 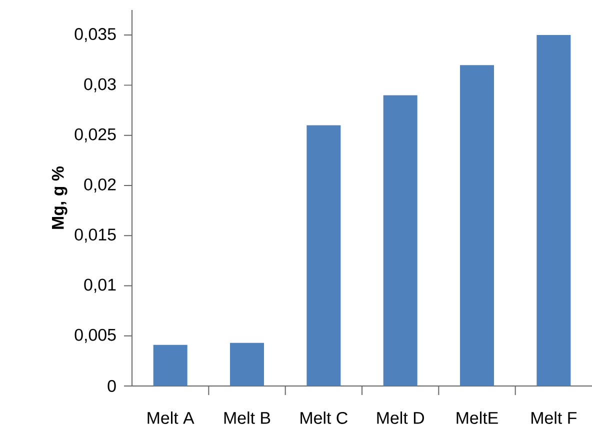 I want to click on y-tick-label: 0,005, so click(x=95, y=335).